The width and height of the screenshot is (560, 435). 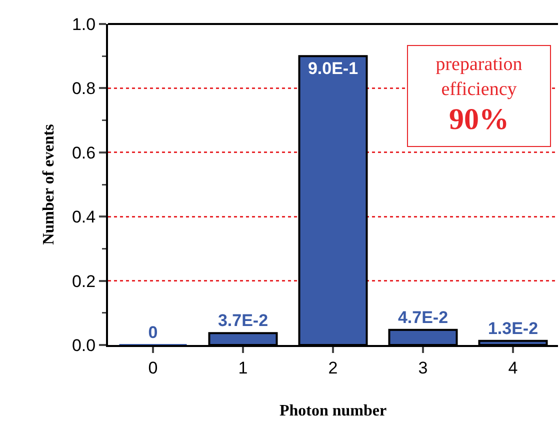 I want to click on x-tick-label: 0, so click(x=153, y=368).